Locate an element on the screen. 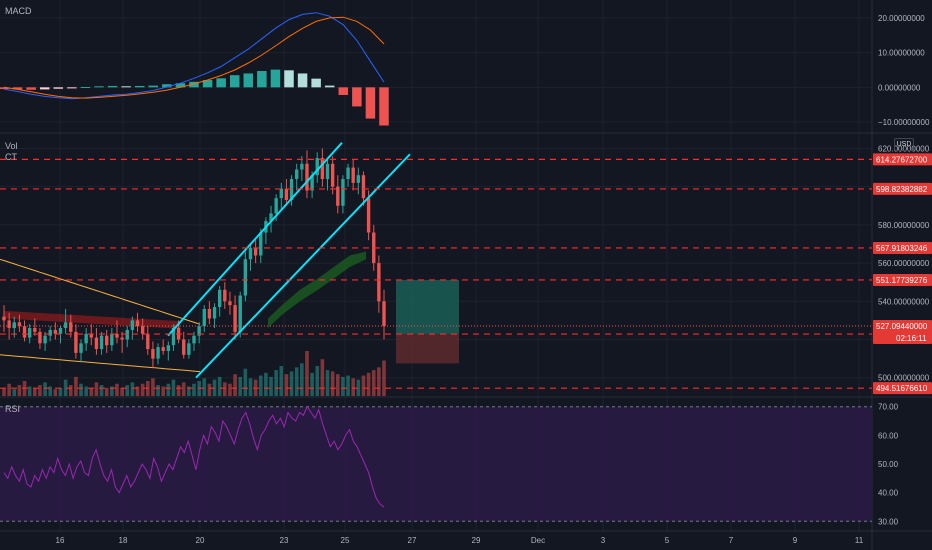  x-axis-tick: 20 is located at coordinates (200, 540).